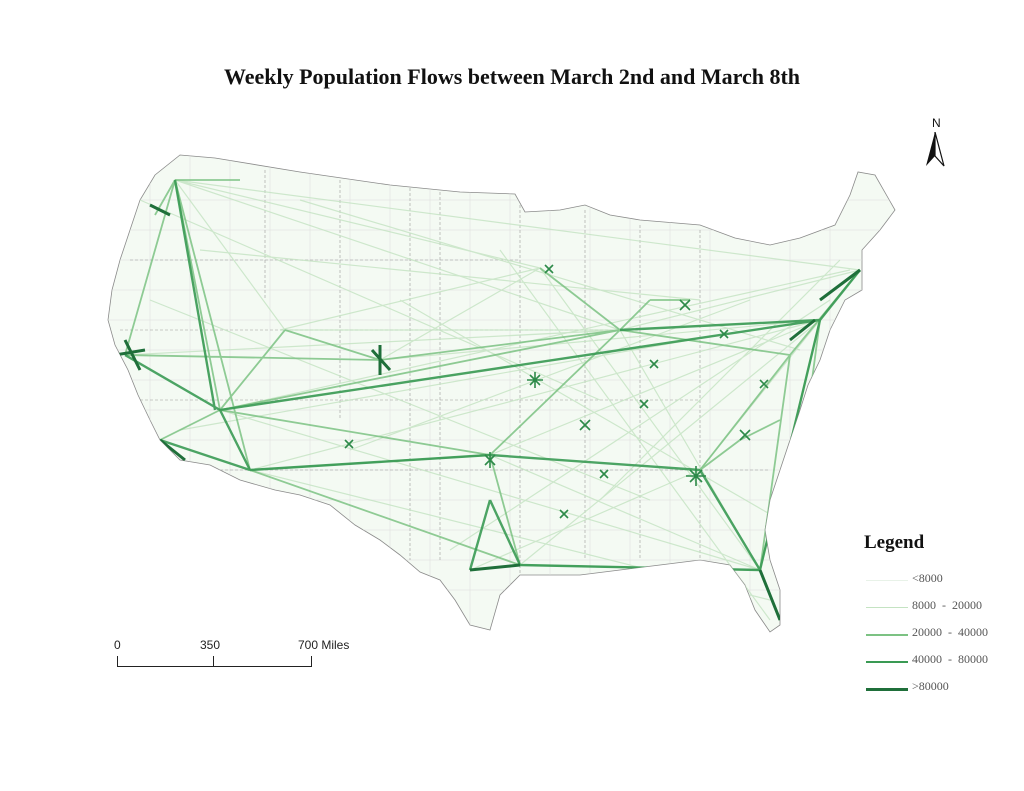  Describe the element at coordinates (935, 149) in the screenshot. I see `north-arrow-icon` at that location.